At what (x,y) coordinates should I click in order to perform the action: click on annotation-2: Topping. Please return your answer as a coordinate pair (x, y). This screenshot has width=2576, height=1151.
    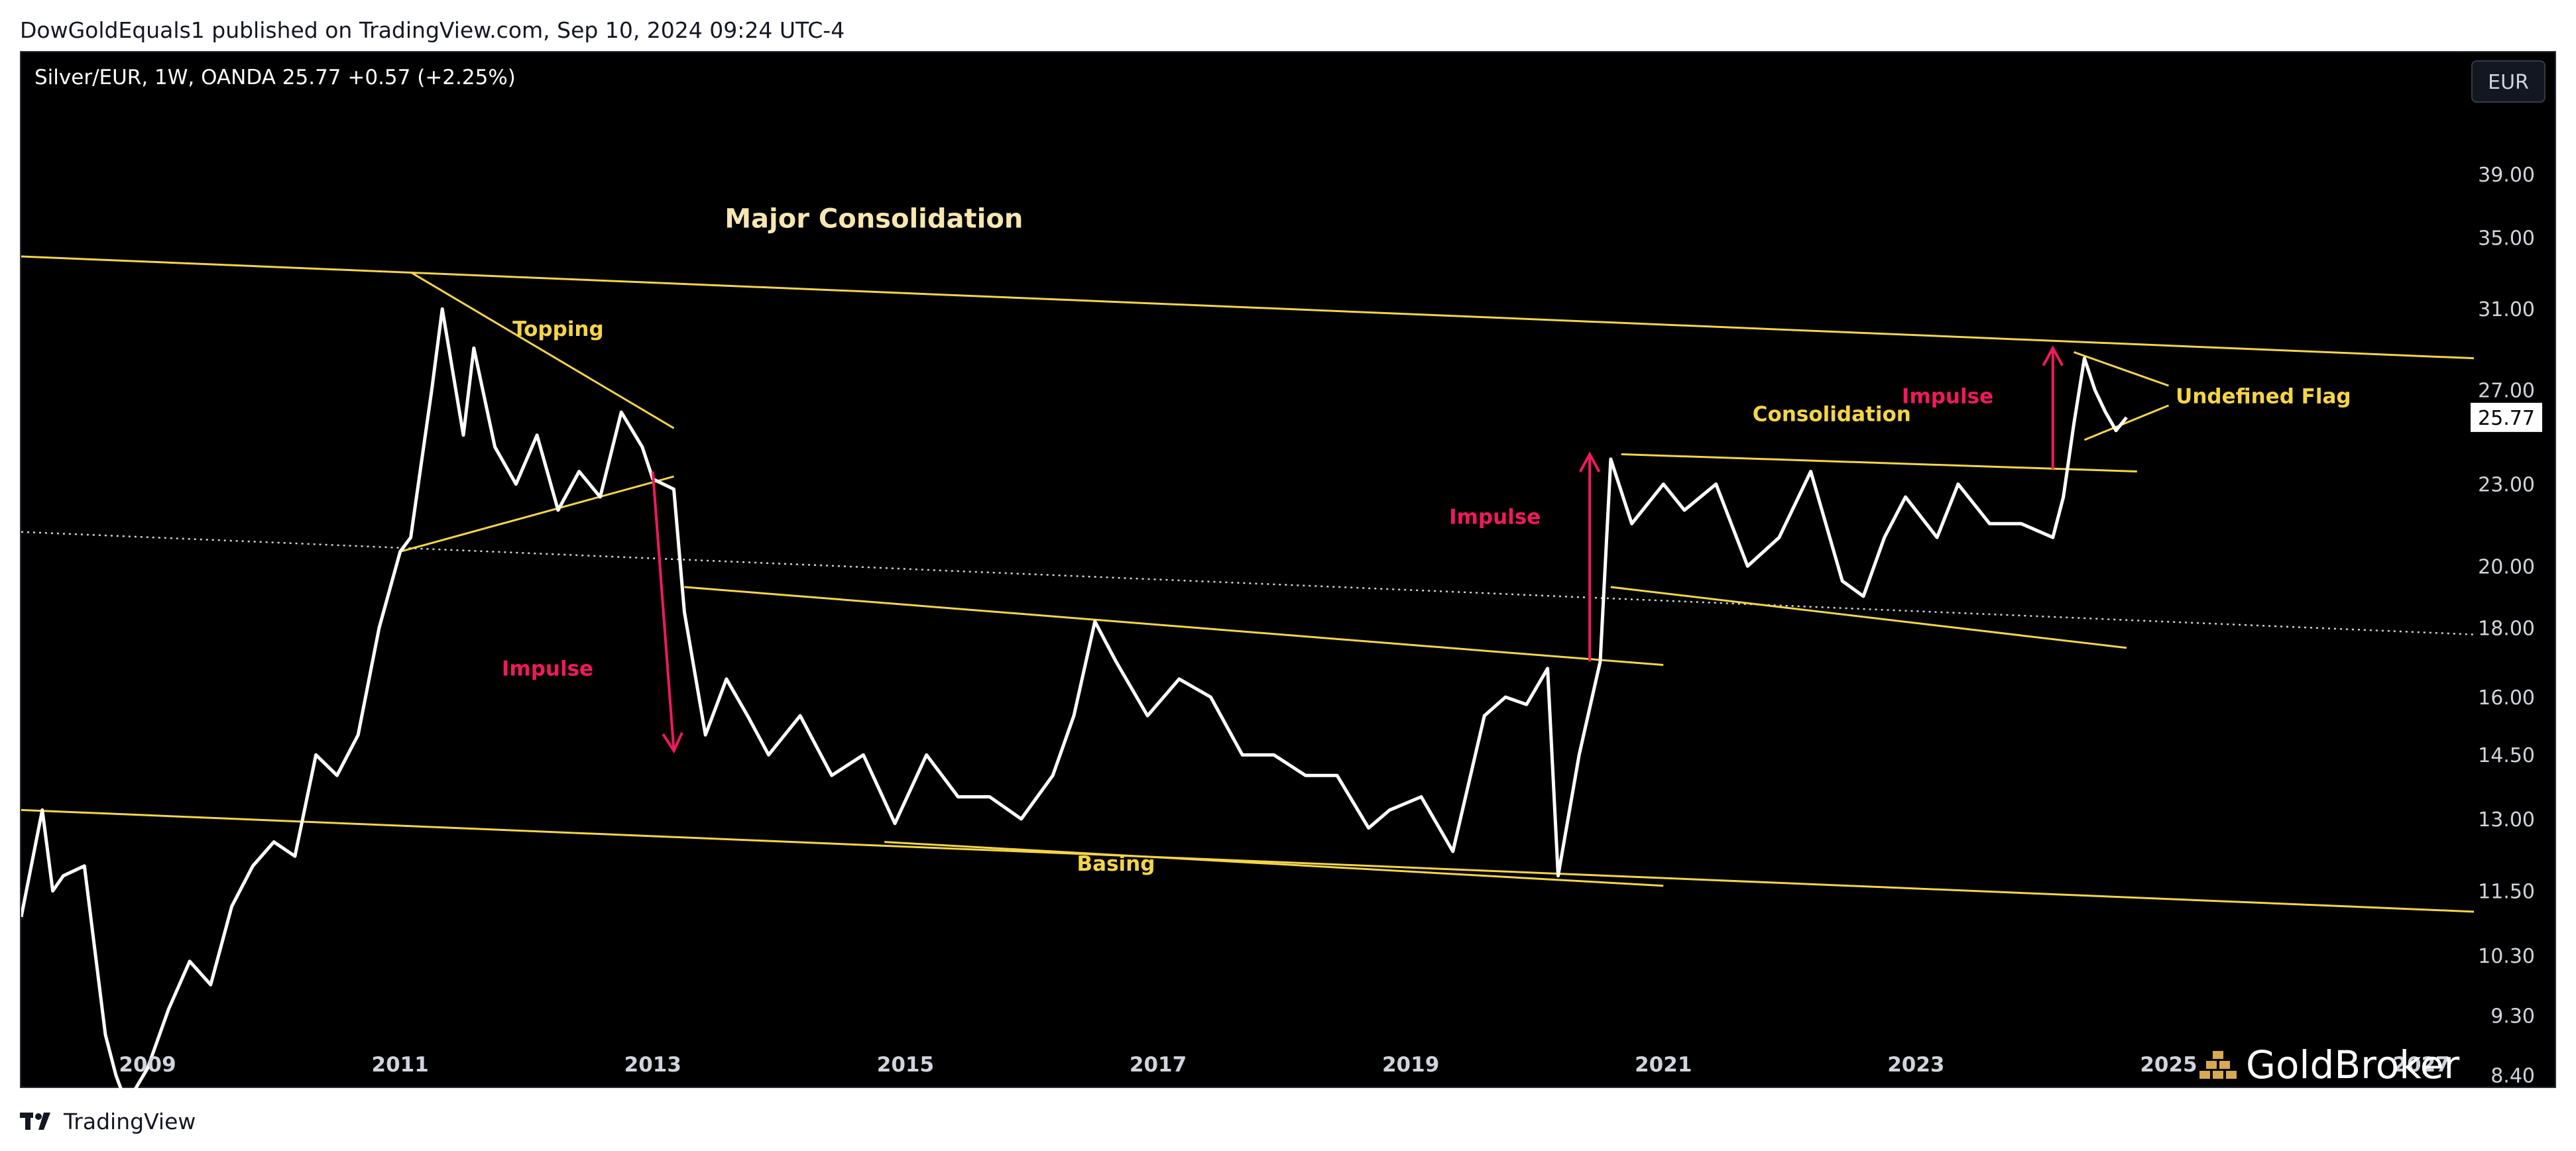
    Looking at the image, I should click on (558, 329).